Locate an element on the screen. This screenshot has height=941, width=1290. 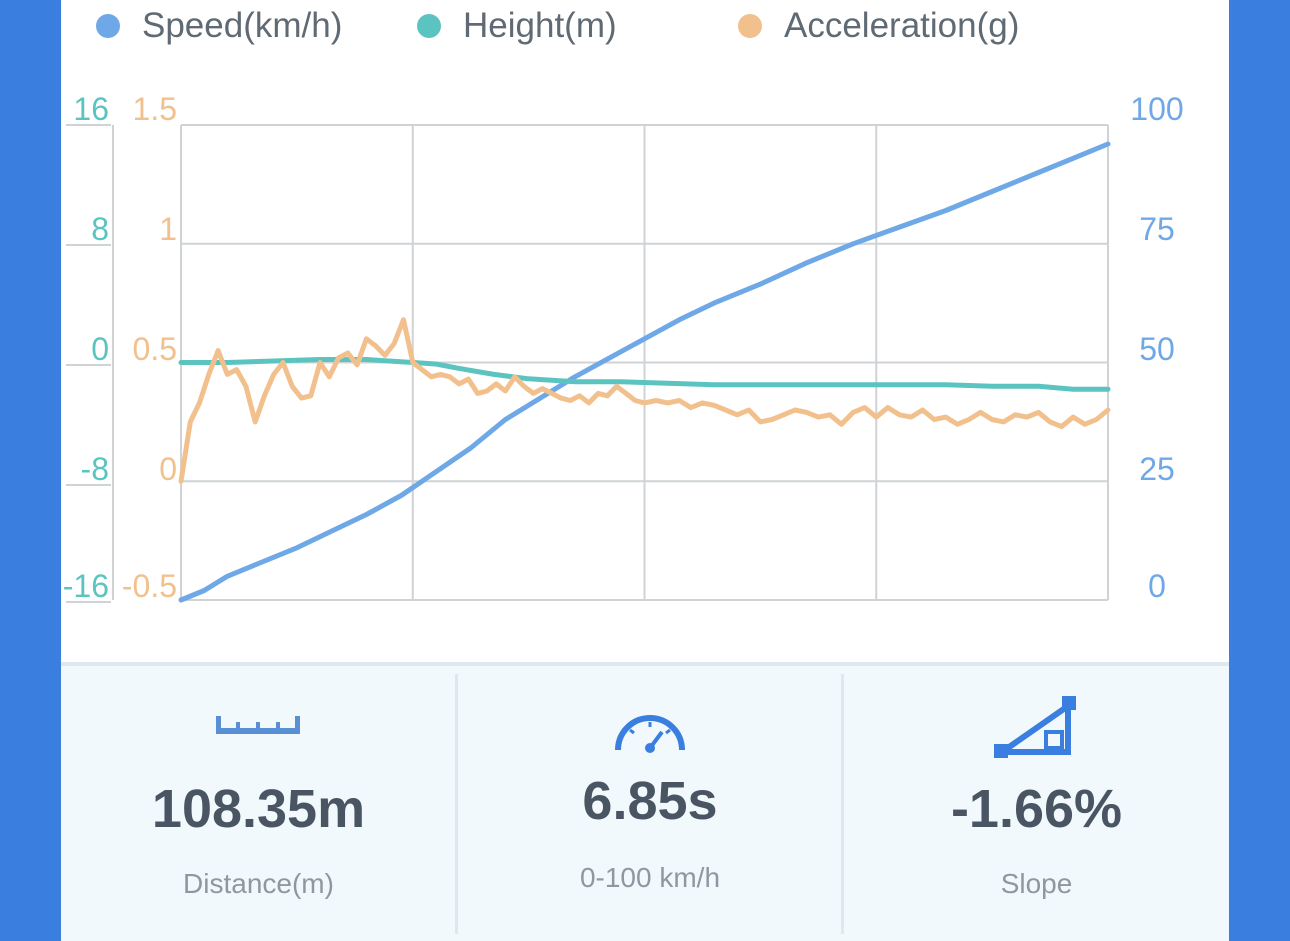
legend-item-speed: Speed(km/h) is located at coordinates (219, 26).